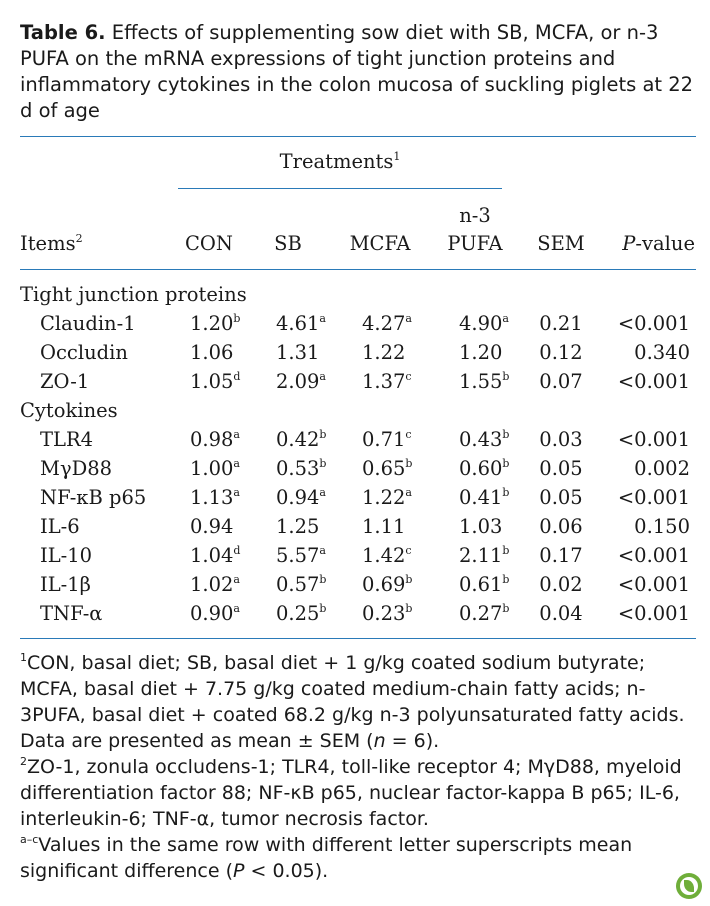  Describe the element at coordinates (215, 613) in the screenshot. I see `cell-con: 0.90a` at that location.